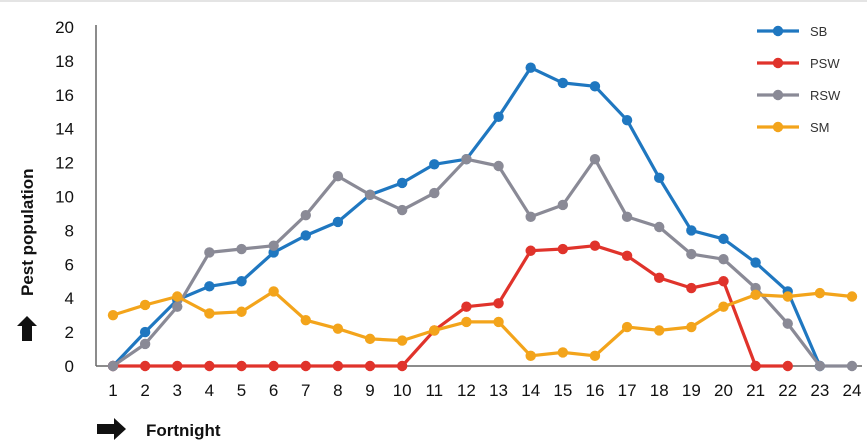 The width and height of the screenshot is (867, 443). Describe the element at coordinates (818, 31) in the screenshot. I see `legend-label: SB` at that location.